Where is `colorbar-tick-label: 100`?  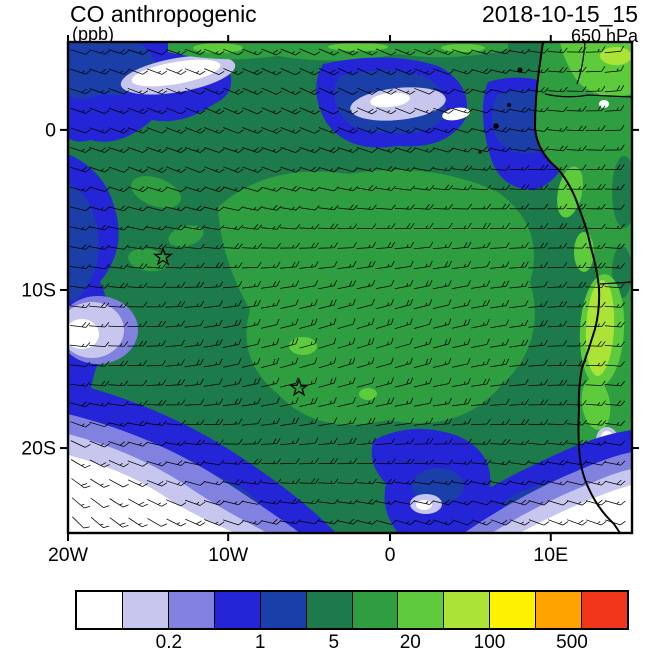 colorbar-tick-label: 100 is located at coordinates (489, 642).